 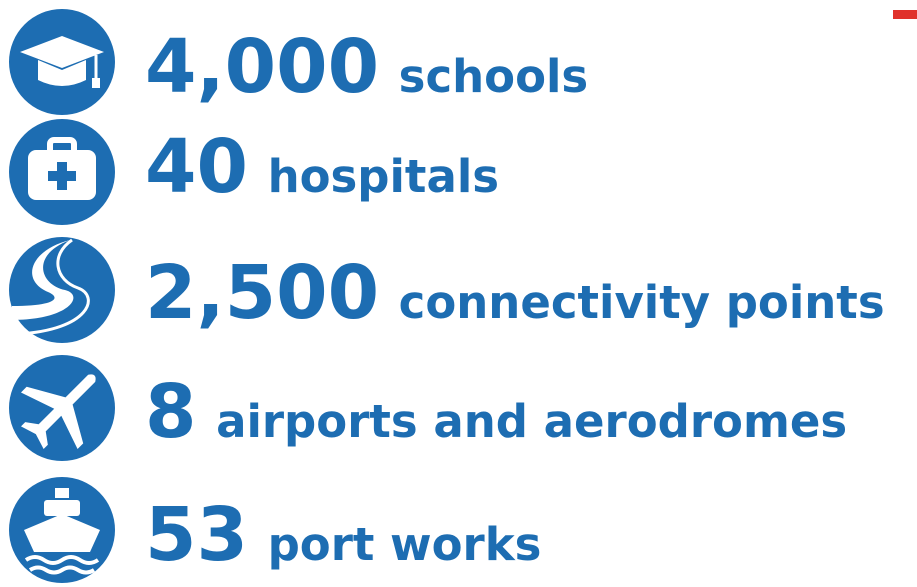 I want to click on number: 4,000, so click(x=262, y=67).